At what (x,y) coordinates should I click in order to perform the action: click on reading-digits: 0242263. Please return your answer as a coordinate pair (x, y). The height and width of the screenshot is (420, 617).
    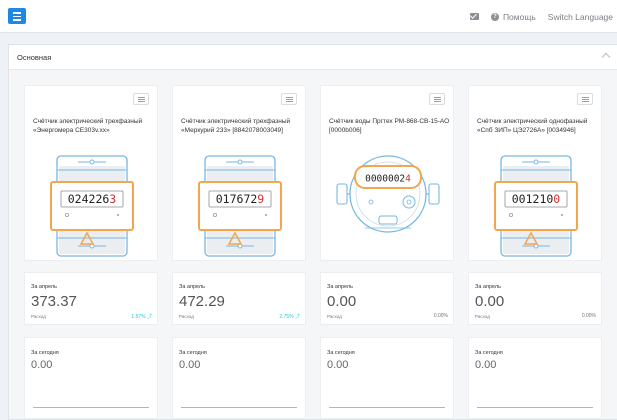
    Looking at the image, I should click on (92, 199).